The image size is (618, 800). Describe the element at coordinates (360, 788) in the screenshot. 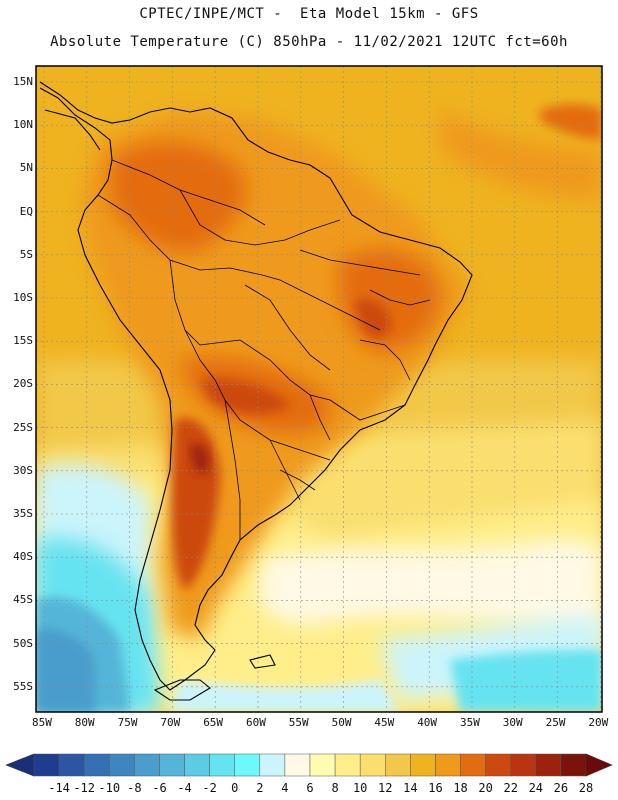

I see `colorbar-label: 10` at that location.